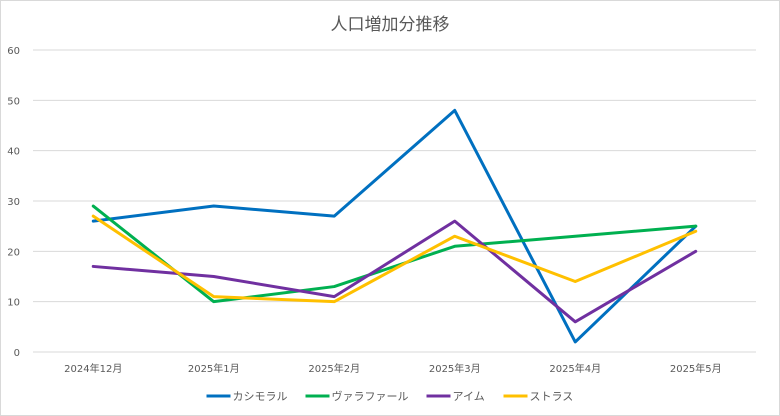  I want to click on y-tick-label: 10, so click(13, 303).